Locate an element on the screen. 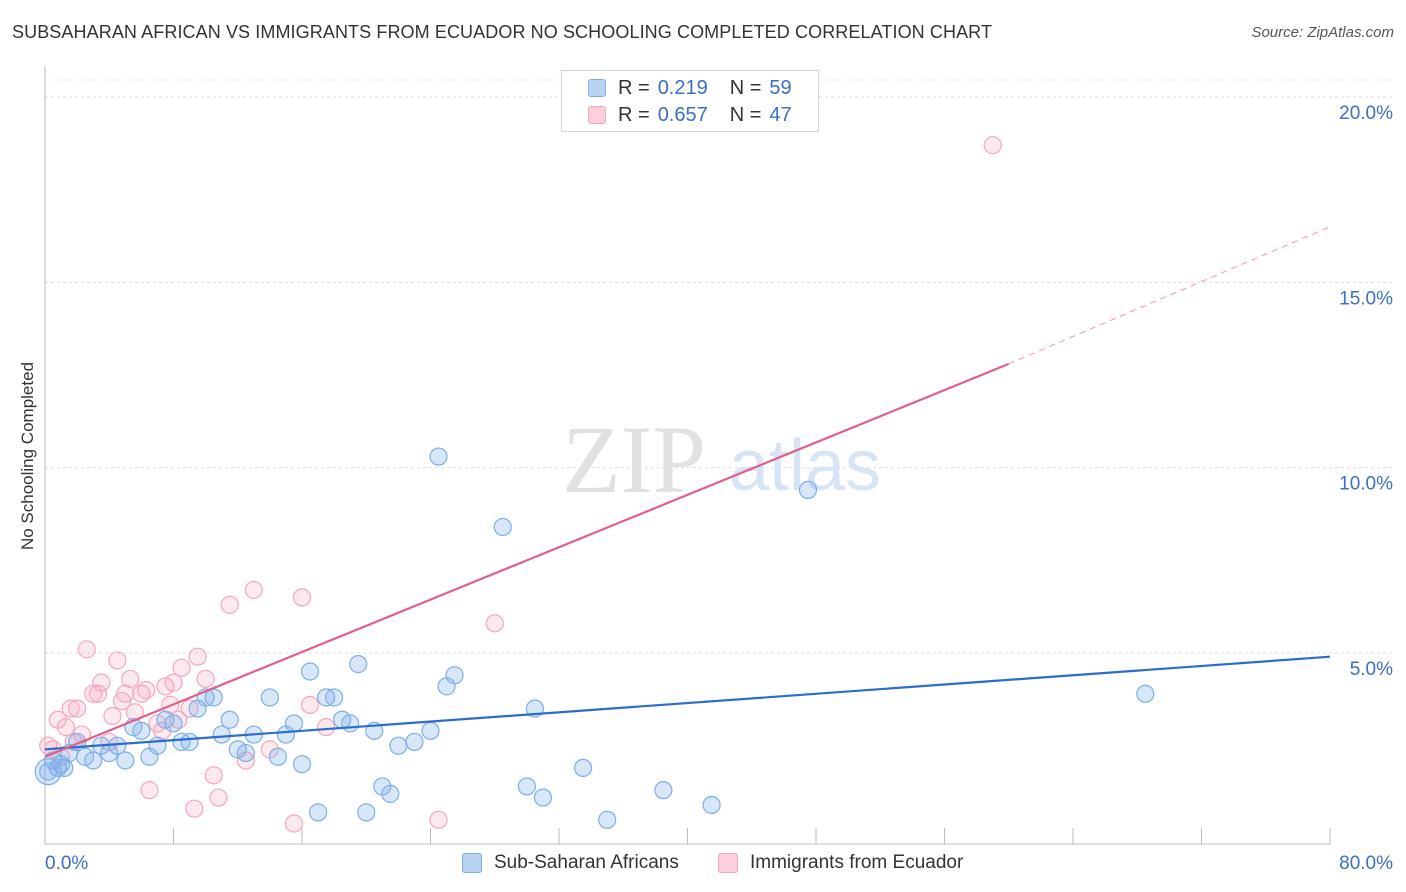  y-axis-label: No Schooling Completed is located at coordinates (27, 456).